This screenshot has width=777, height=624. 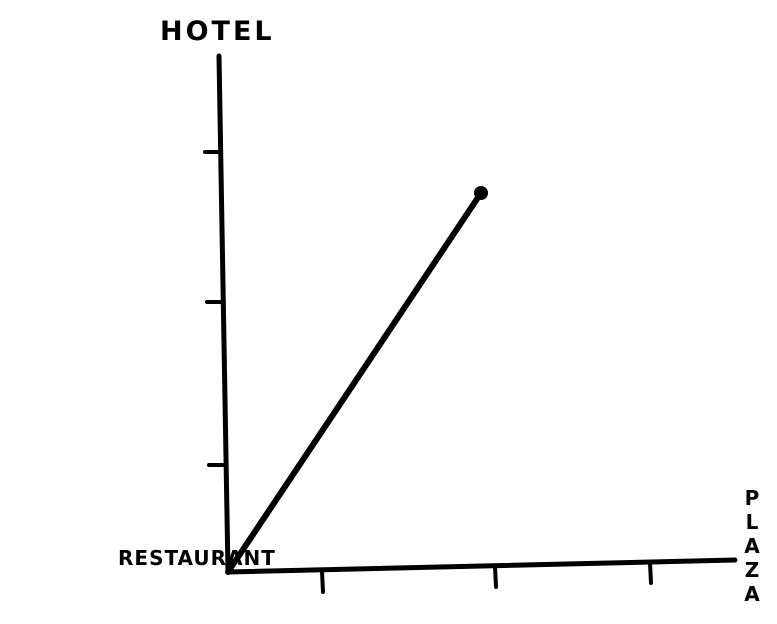 What do you see at coordinates (217, 31) in the screenshot?
I see `y-axis-label: HOTEL` at bounding box center [217, 31].